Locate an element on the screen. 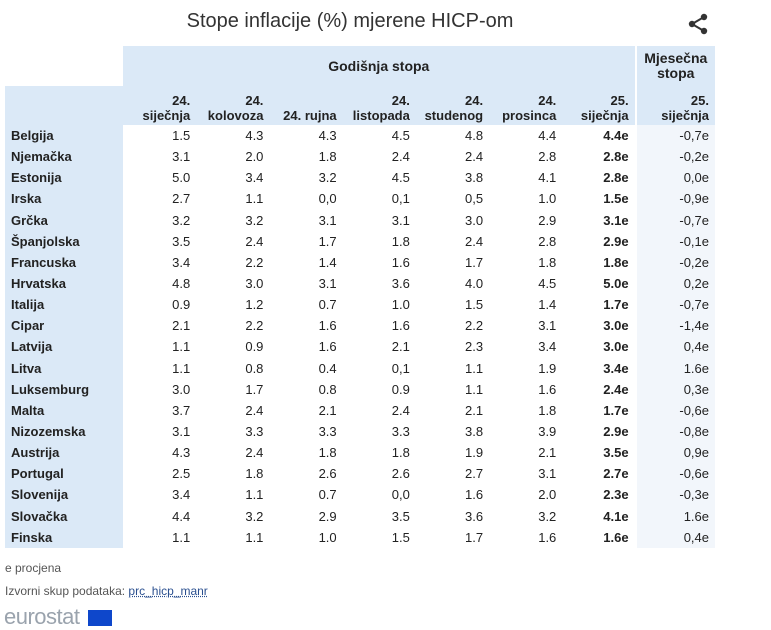  source-dataset-link: prc_hicp_manr is located at coordinates (168, 591).